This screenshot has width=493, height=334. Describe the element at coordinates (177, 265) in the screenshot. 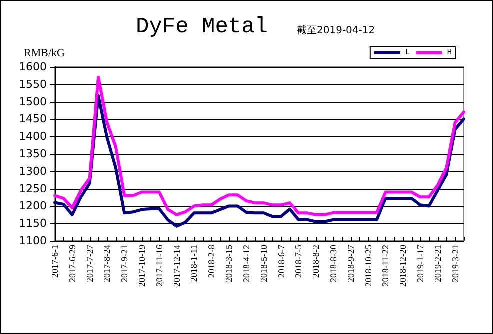

I see `x-tick-label: 2017-12-14` at that location.